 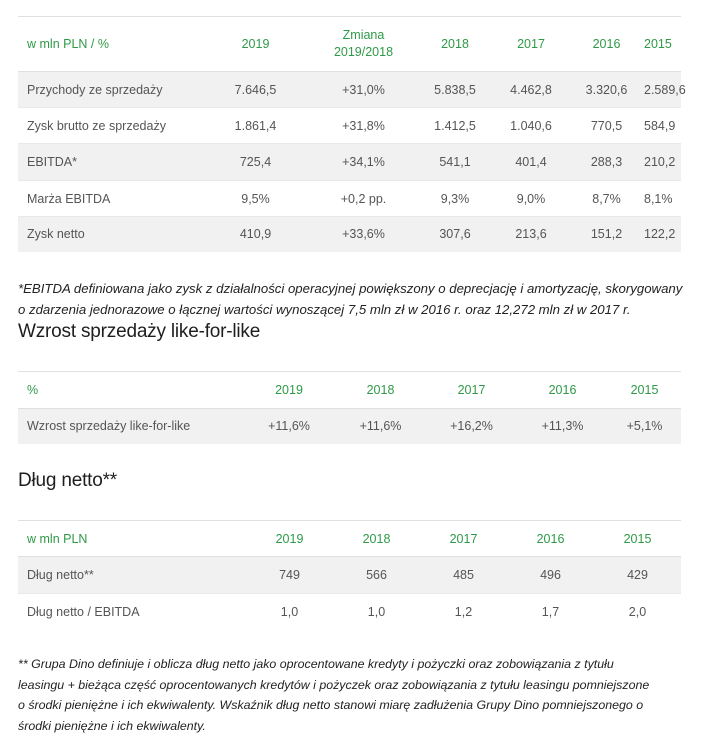 I want to click on cell: +5,1%, so click(x=644, y=426).